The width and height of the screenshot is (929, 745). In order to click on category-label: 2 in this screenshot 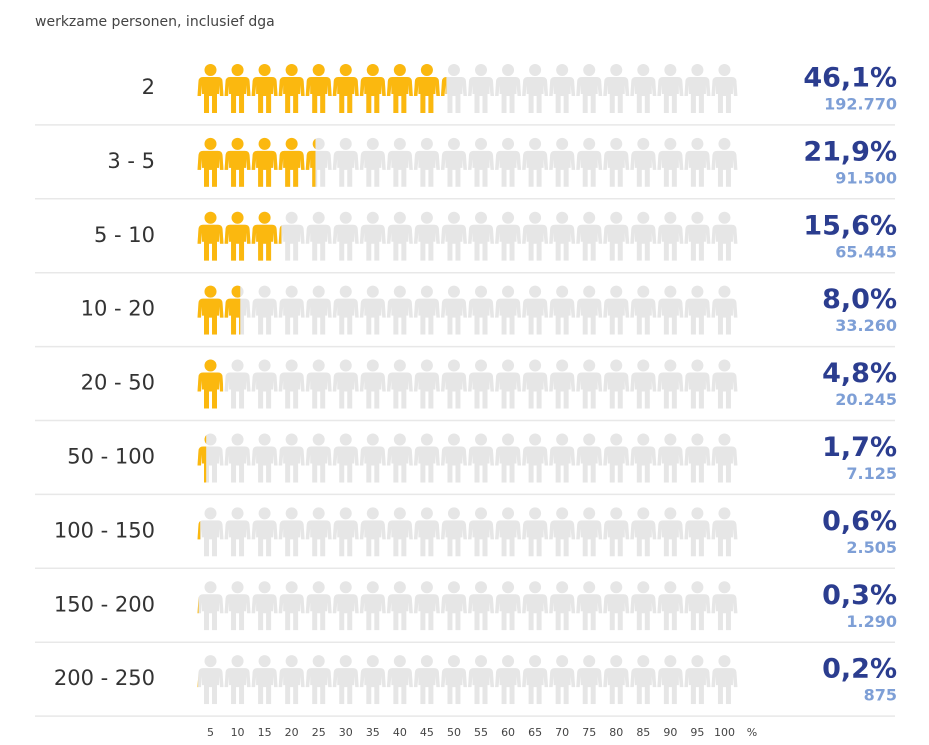, I will do `click(148, 87)`.